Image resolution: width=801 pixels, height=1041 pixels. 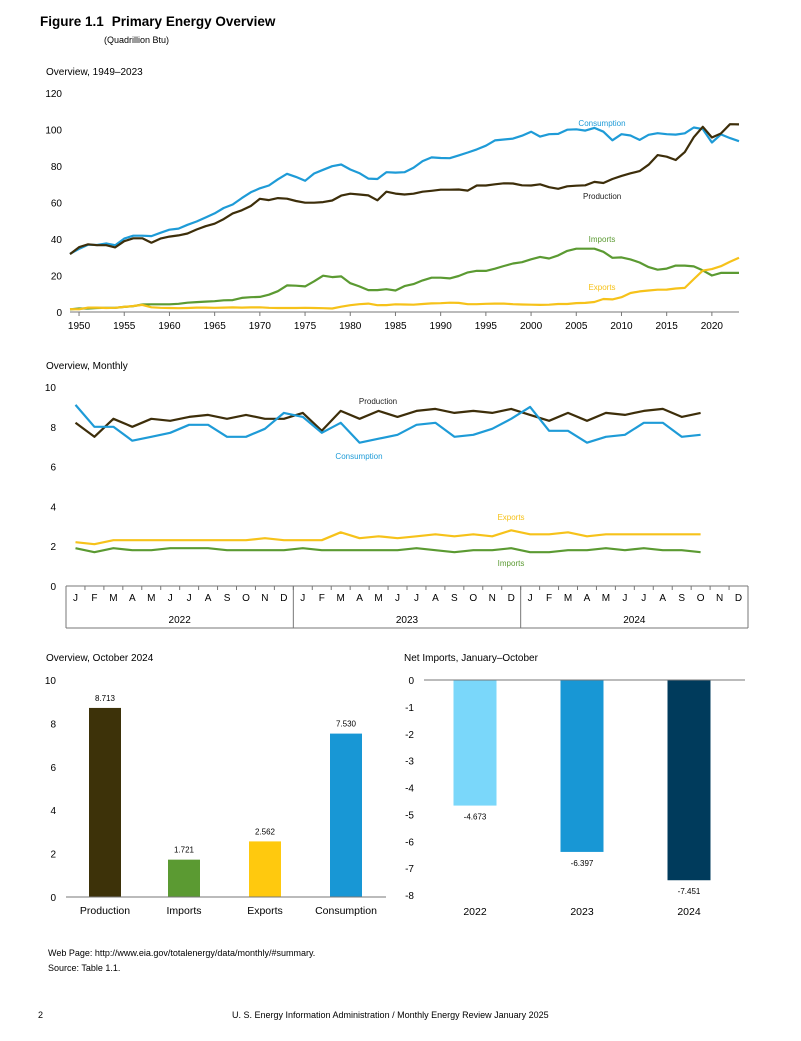 I want to click on annual-y-tick-label: 20, so click(x=57, y=277).